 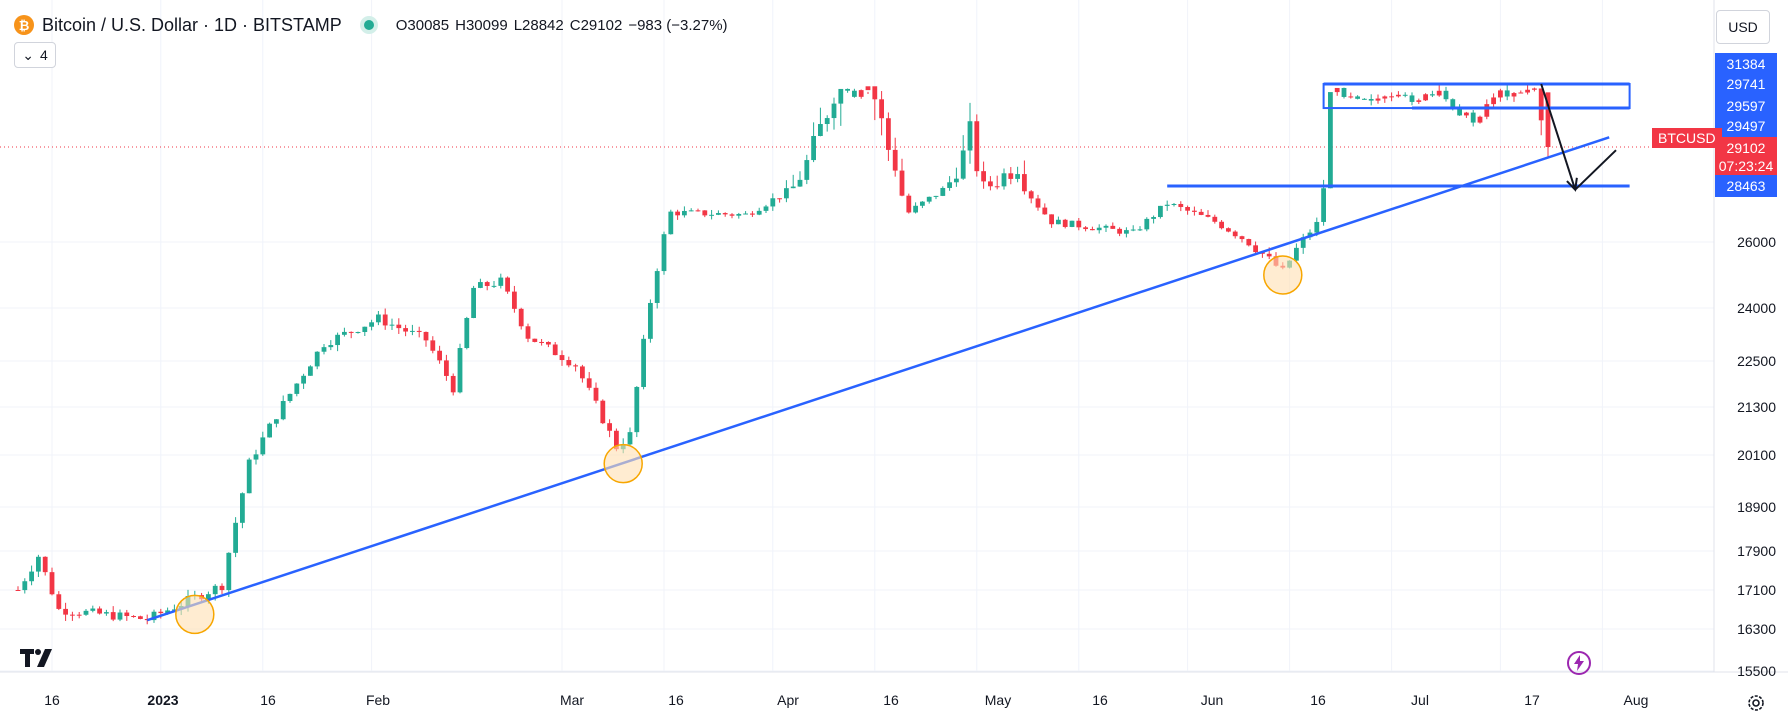 What do you see at coordinates (35, 55) in the screenshot?
I see `indicators-toggle-button: ⌄ 4` at bounding box center [35, 55].